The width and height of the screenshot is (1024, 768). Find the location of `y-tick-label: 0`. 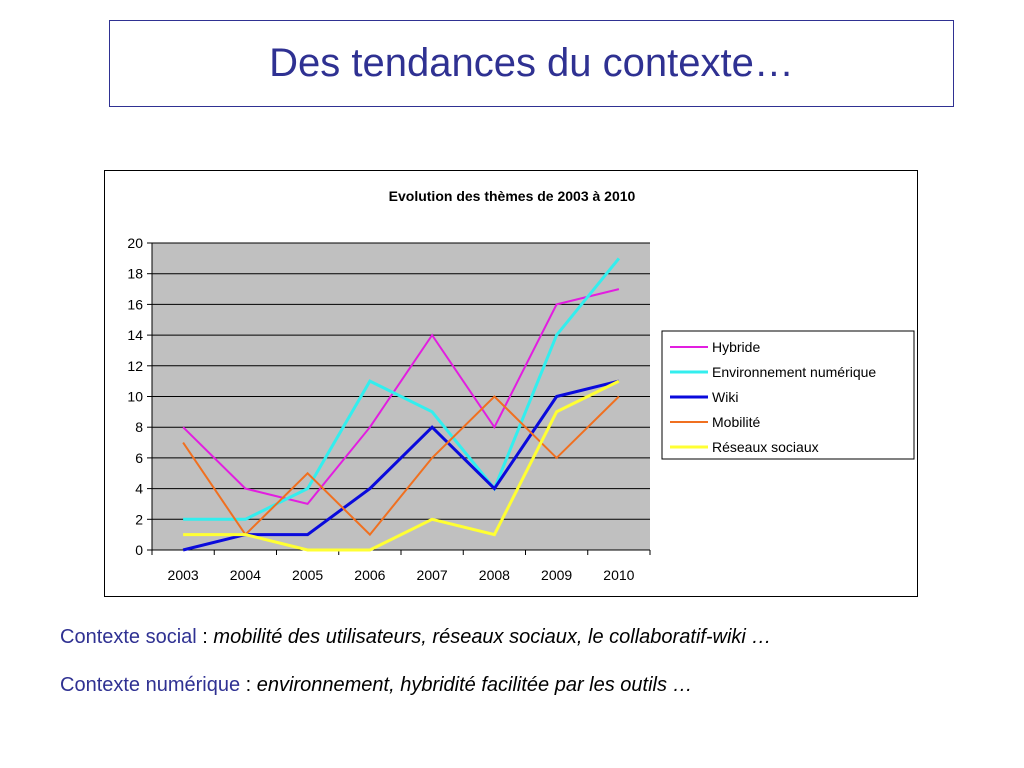

y-tick-label: 0 is located at coordinates (139, 550).